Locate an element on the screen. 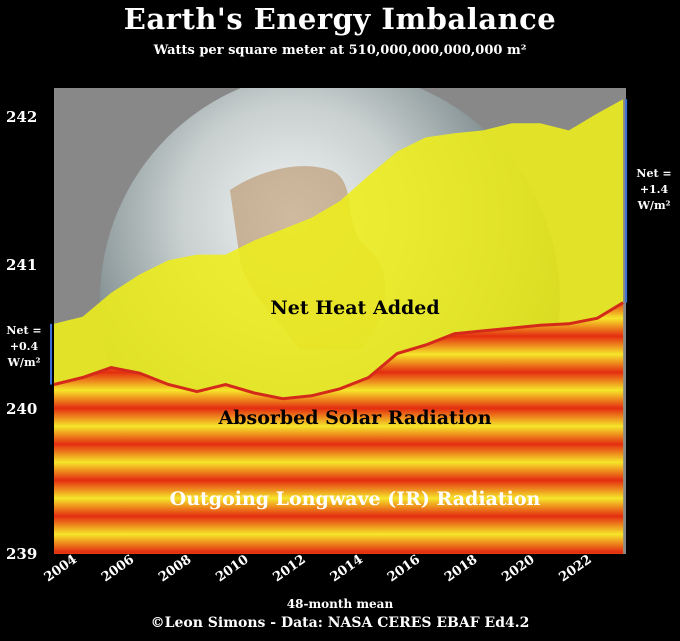  x-tick-label: 2018 is located at coordinates (461, 568).